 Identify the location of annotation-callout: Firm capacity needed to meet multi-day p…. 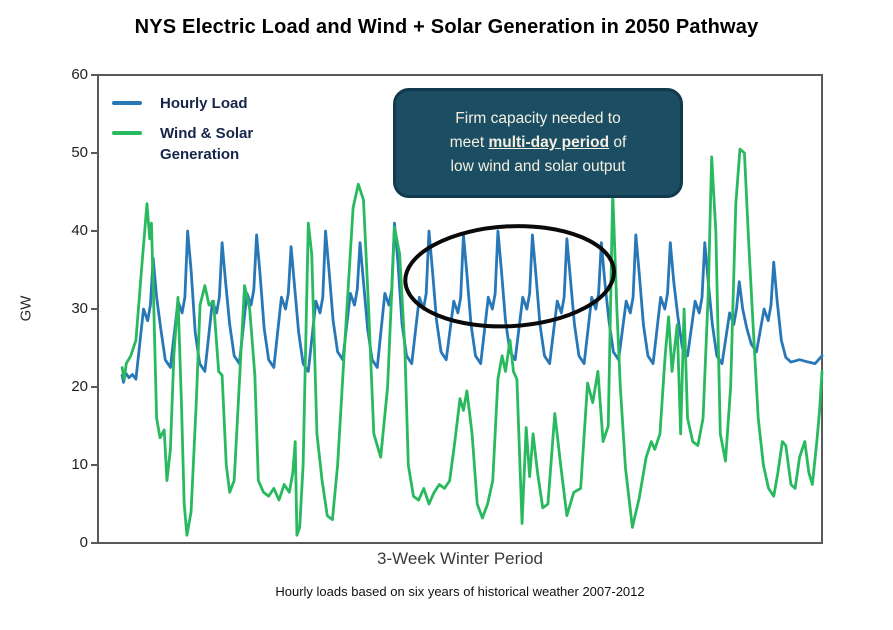
(538, 143).